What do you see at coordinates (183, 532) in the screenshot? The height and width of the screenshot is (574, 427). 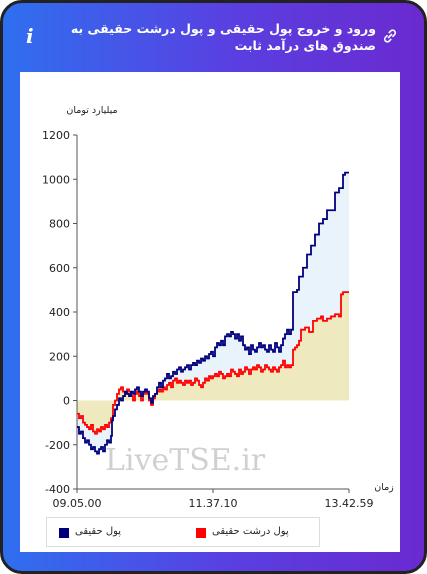 I see `chart-legend: پول حقیقی پول درشت حقیقی` at bounding box center [183, 532].